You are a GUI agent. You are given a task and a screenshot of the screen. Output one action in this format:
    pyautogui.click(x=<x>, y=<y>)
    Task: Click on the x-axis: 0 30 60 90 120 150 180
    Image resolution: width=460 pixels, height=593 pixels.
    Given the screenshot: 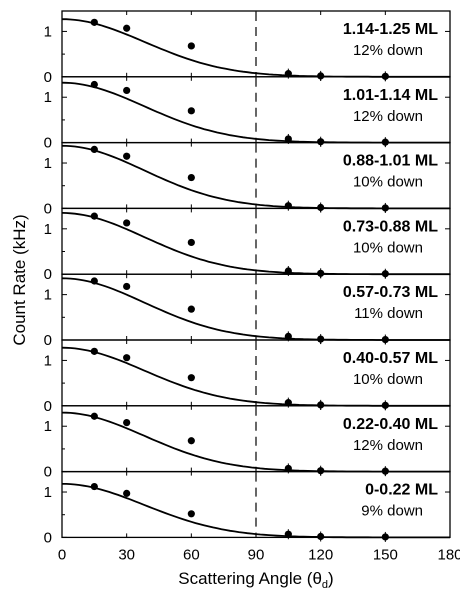 What is the action you would take?
    pyautogui.click(x=259, y=554)
    